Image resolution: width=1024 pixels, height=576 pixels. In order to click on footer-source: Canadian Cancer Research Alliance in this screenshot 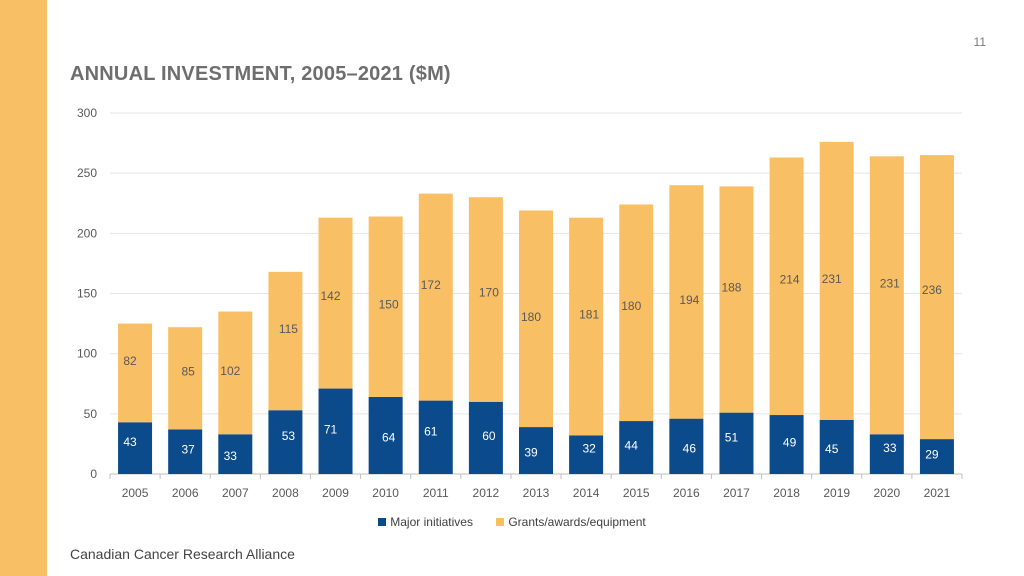, I will do `click(182, 554)`.